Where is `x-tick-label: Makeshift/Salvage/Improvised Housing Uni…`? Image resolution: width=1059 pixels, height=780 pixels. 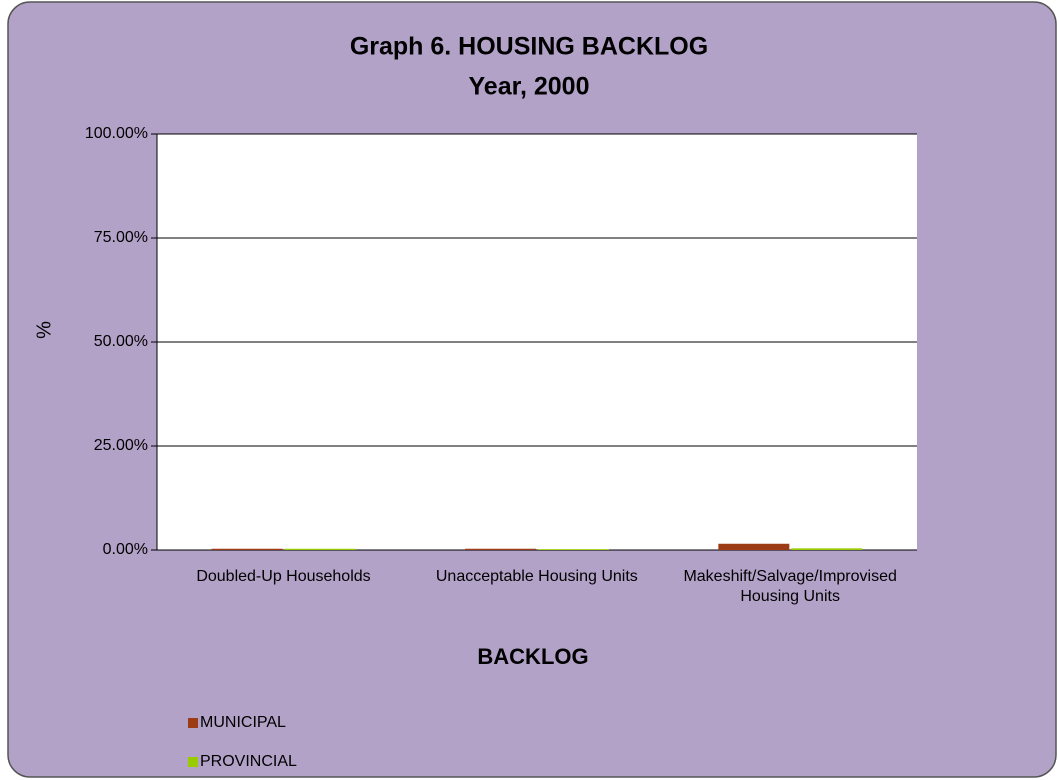 x-tick-label: Makeshift/Salvage/Improvised Housing Uni… is located at coordinates (790, 586).